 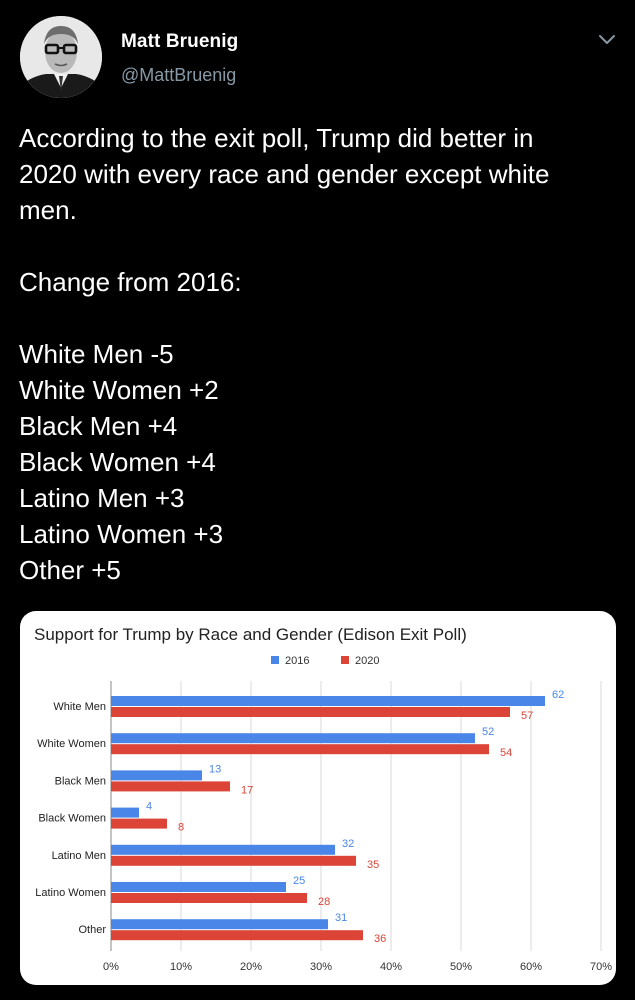 What do you see at coordinates (96, 354) in the screenshot?
I see `tweet-line: White Men -5` at bounding box center [96, 354].